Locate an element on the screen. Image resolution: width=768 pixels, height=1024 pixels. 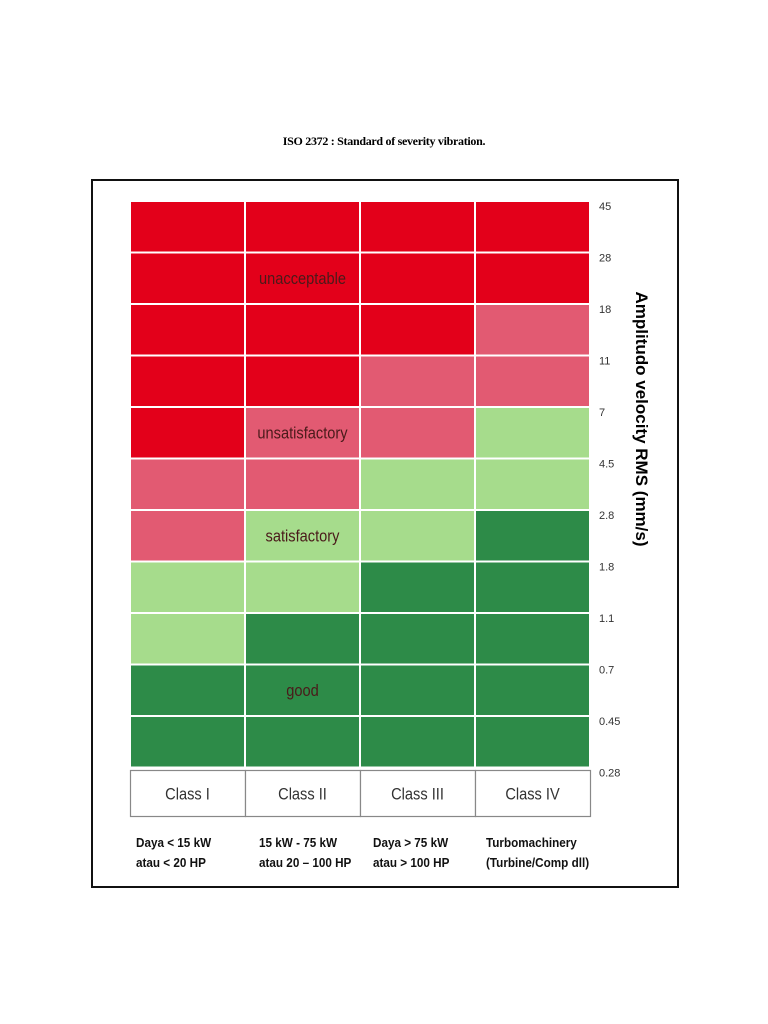
class-description-3: Daya > 75 kW atau > 100 HP is located at coordinates (411, 853).